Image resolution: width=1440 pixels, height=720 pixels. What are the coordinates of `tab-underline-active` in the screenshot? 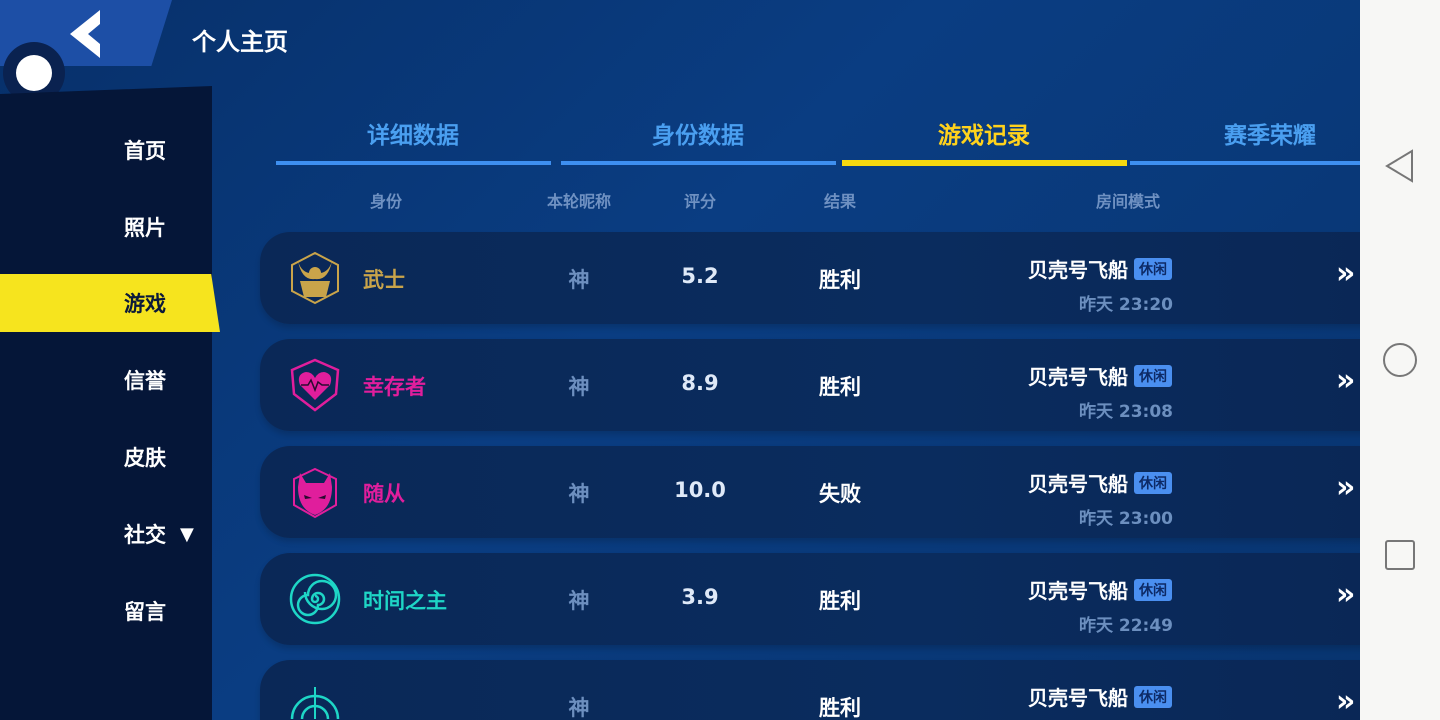 It's located at (984, 163).